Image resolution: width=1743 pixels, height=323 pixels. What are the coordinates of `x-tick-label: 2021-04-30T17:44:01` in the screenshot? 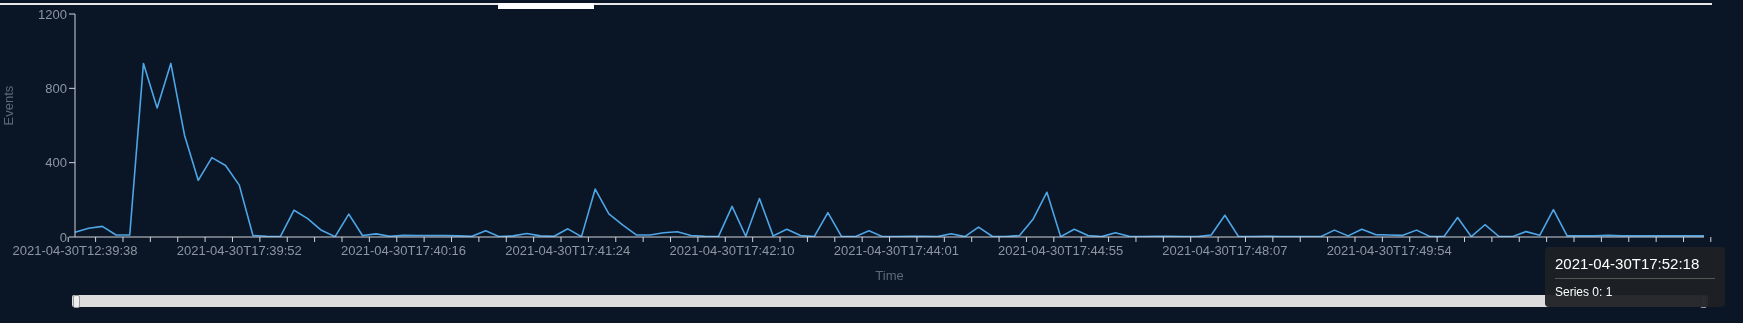 It's located at (896, 250).